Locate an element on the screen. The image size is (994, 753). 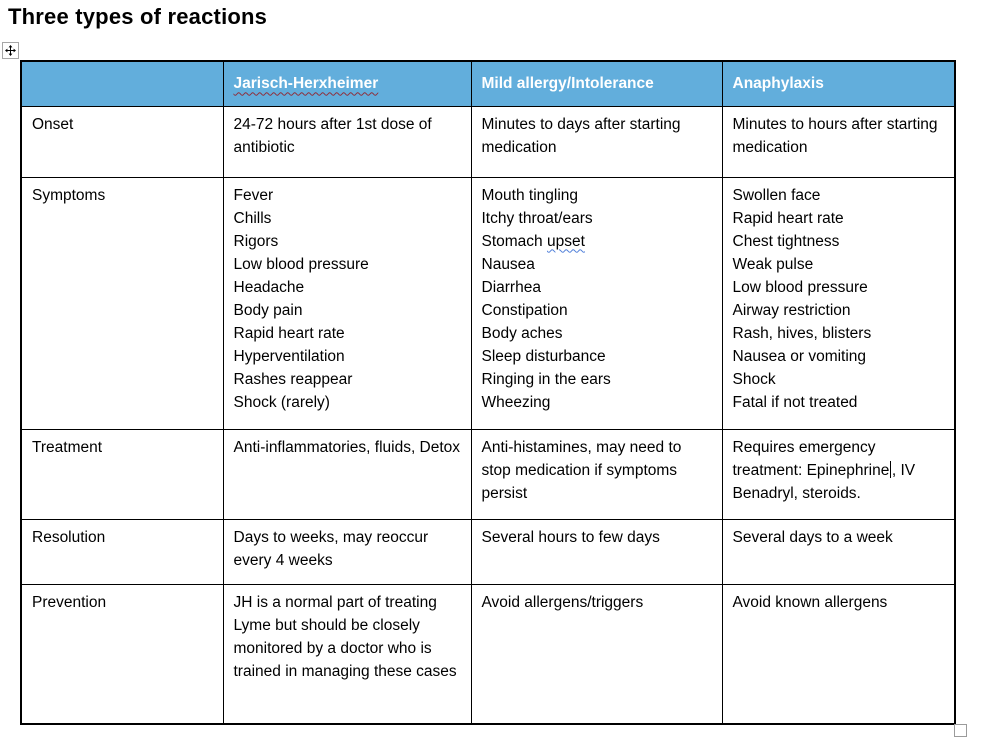
cell-onset-label: Onset is located at coordinates (122, 141).